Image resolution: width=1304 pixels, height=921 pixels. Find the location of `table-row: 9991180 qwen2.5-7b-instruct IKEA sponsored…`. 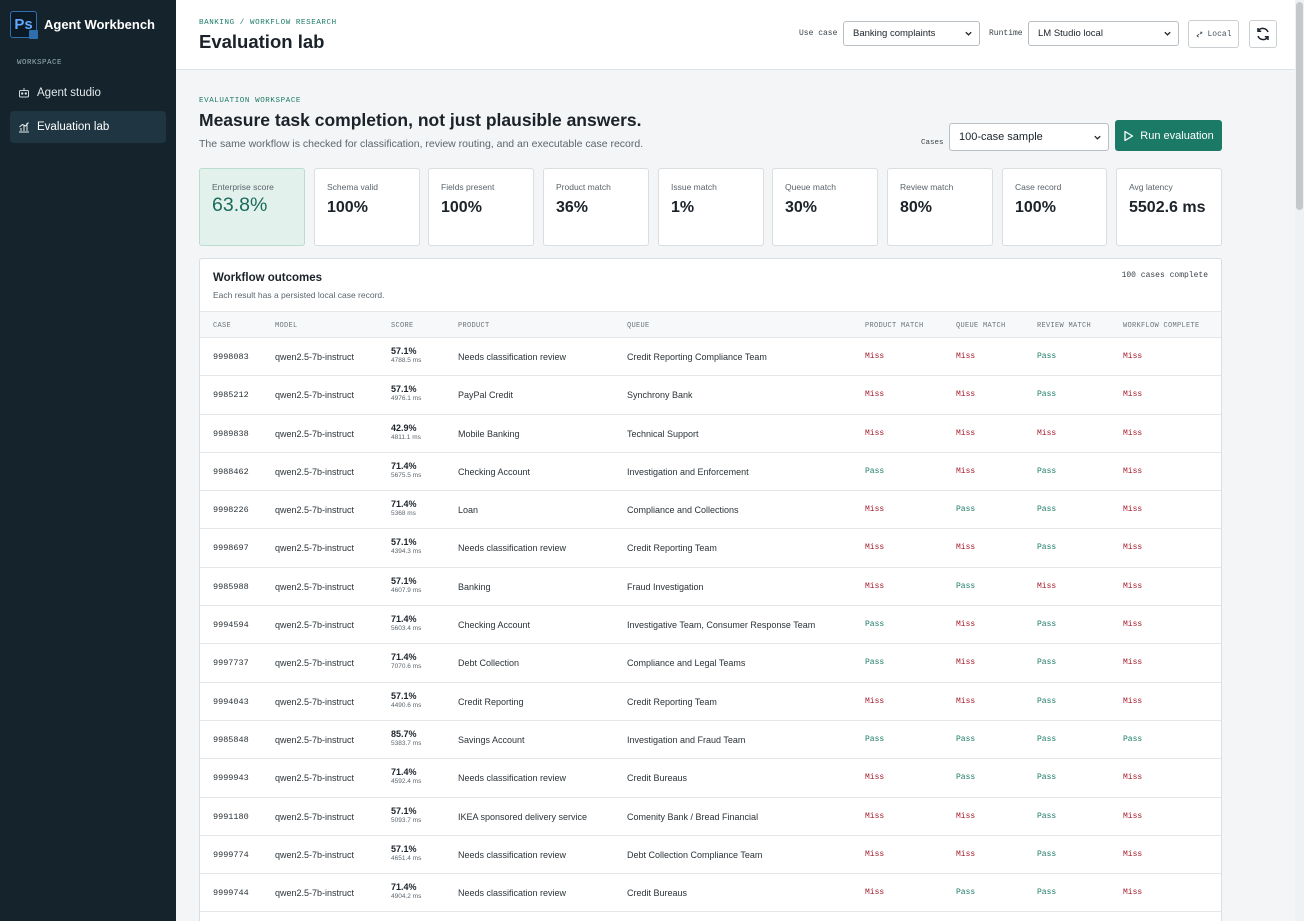

table-row: 9991180 qwen2.5-7b-instruct IKEA sponsored… is located at coordinates (710, 817).